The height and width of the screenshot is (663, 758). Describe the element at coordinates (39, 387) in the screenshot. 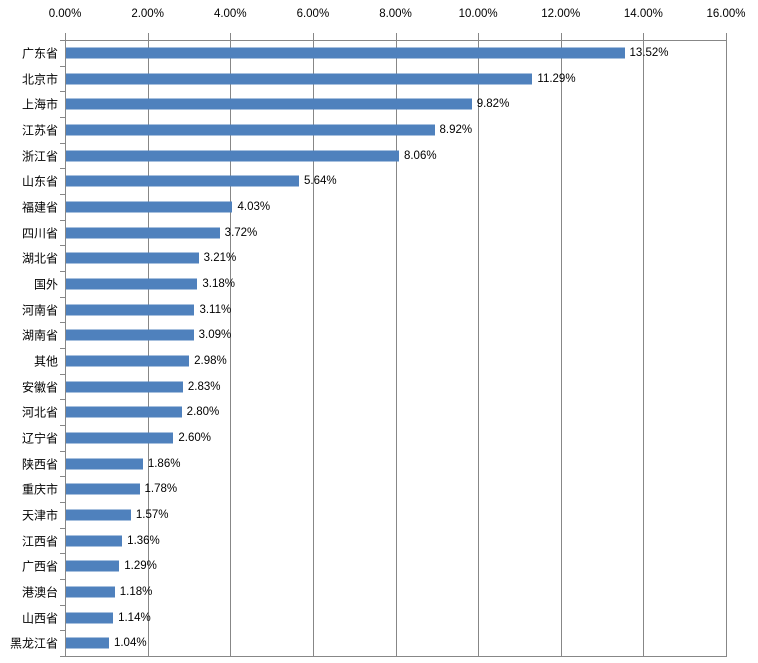

I see `category-label: 安徽省` at that location.